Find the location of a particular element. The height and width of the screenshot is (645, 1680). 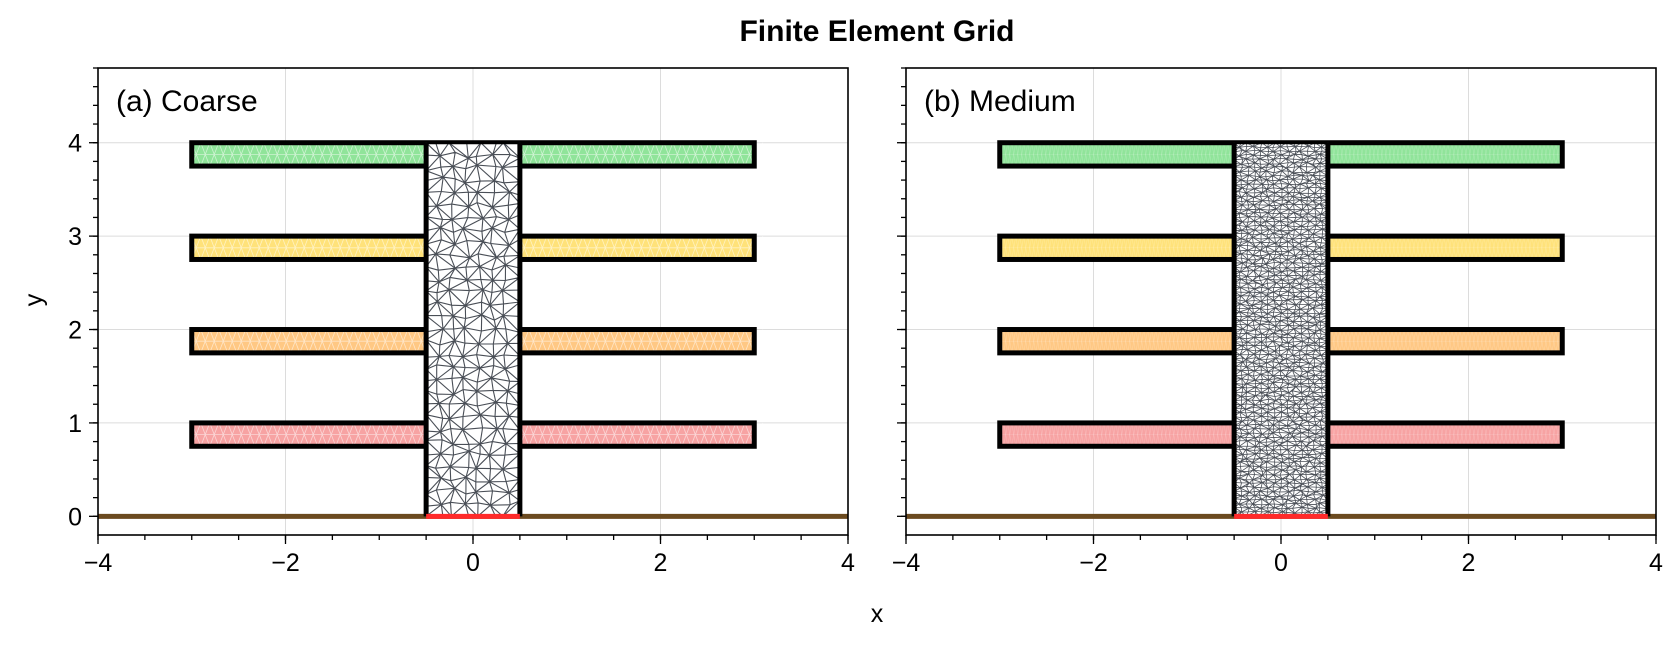

panel-label: (a) Coarse is located at coordinates (187, 101).